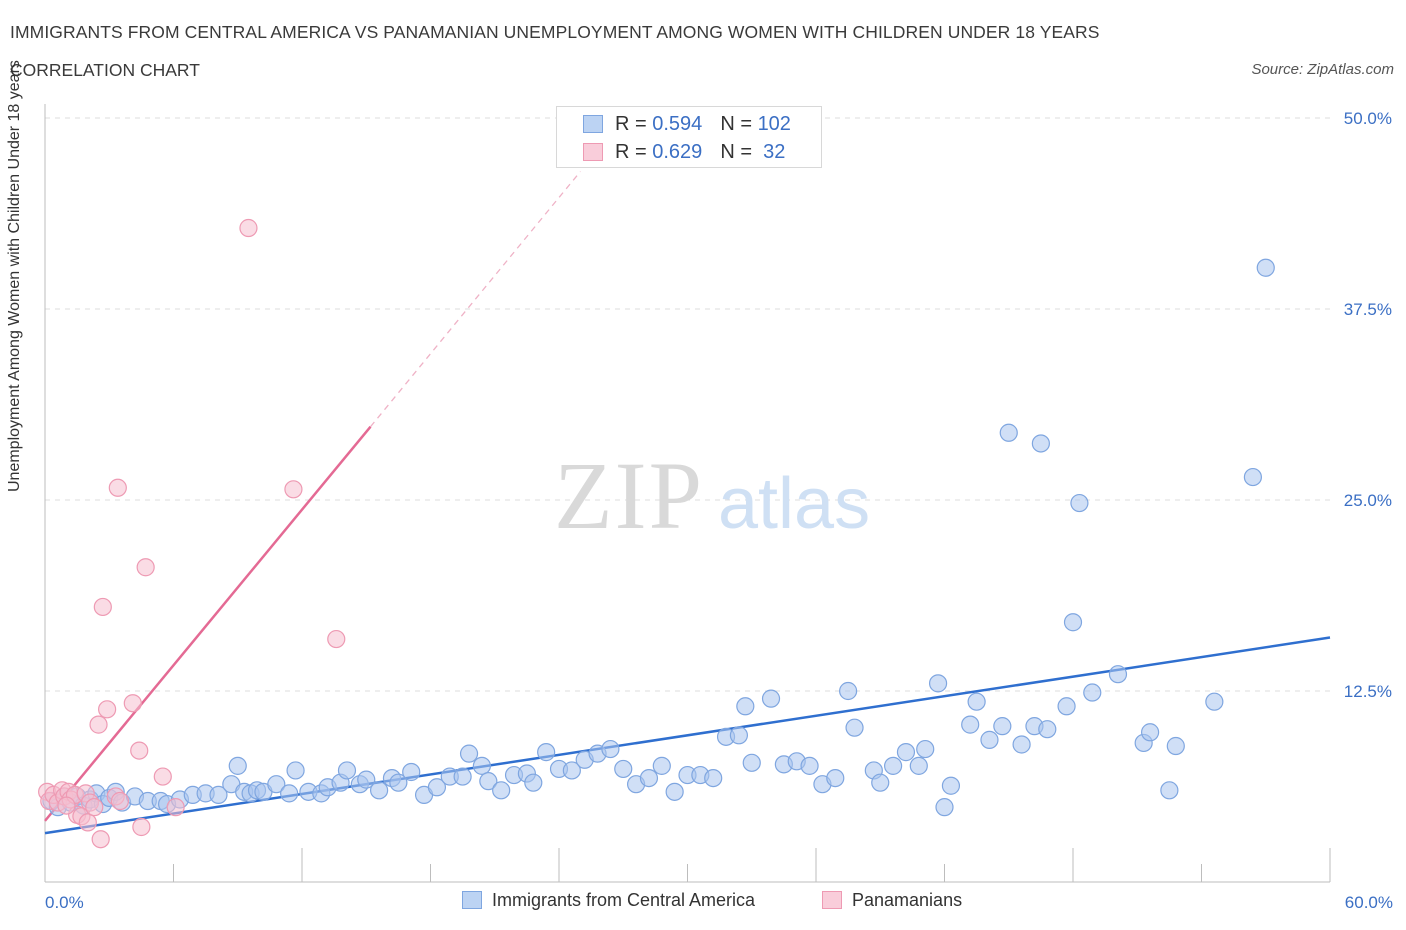 The width and height of the screenshot is (1406, 930). Describe the element at coordinates (593, 124) in the screenshot. I see `legend-swatch-blue` at that location.